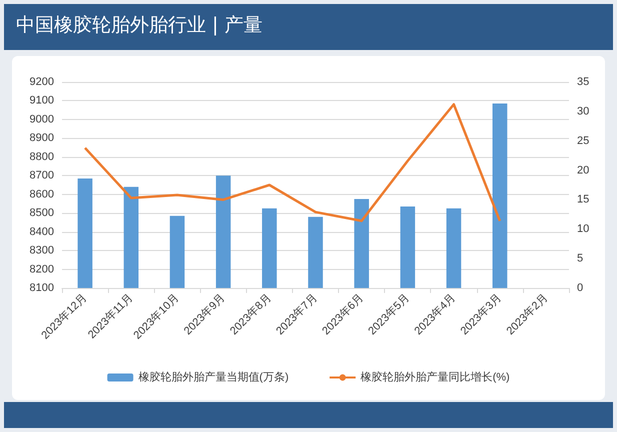 Image resolution: width=617 pixels, height=432 pixels. I want to click on y2-tick-label: 25, so click(583, 140).